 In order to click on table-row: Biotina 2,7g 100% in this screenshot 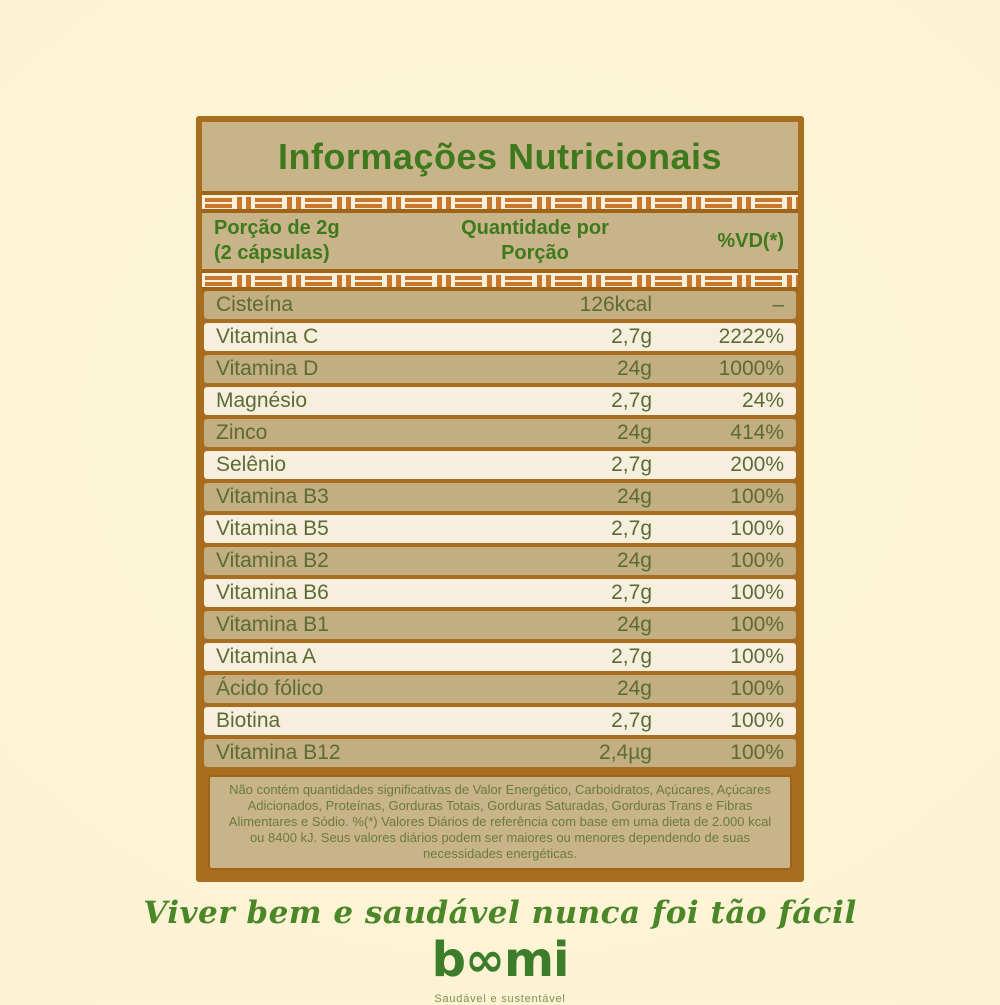, I will do `click(500, 721)`.